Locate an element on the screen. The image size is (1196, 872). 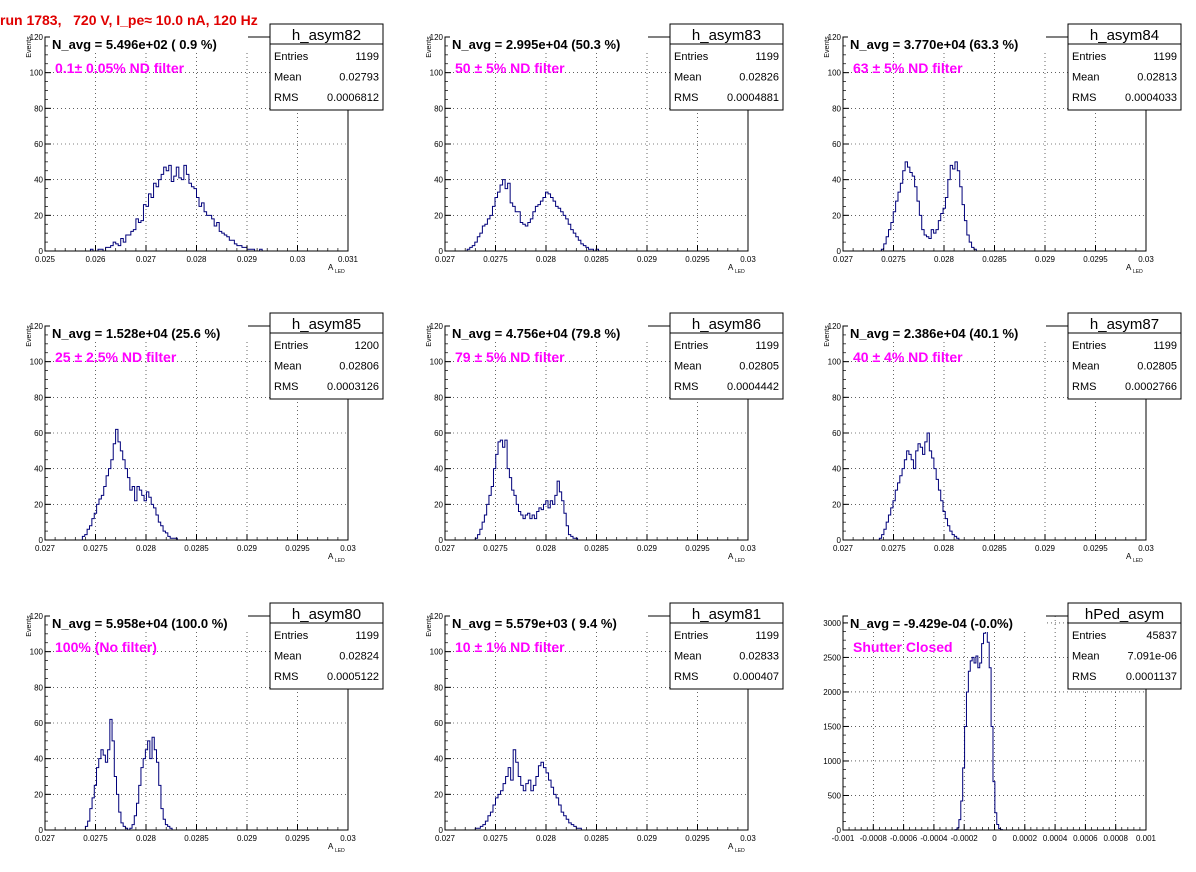
y-tick-label: 120 is located at coordinates (37, 37).